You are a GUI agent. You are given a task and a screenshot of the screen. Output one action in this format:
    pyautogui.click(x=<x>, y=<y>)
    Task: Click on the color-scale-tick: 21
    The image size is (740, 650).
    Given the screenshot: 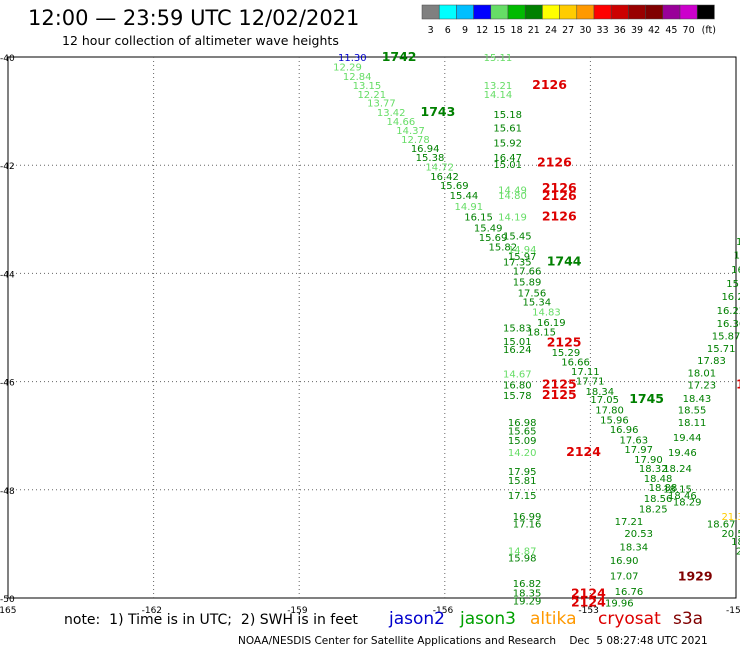 What is the action you would take?
    pyautogui.click(x=534, y=30)
    